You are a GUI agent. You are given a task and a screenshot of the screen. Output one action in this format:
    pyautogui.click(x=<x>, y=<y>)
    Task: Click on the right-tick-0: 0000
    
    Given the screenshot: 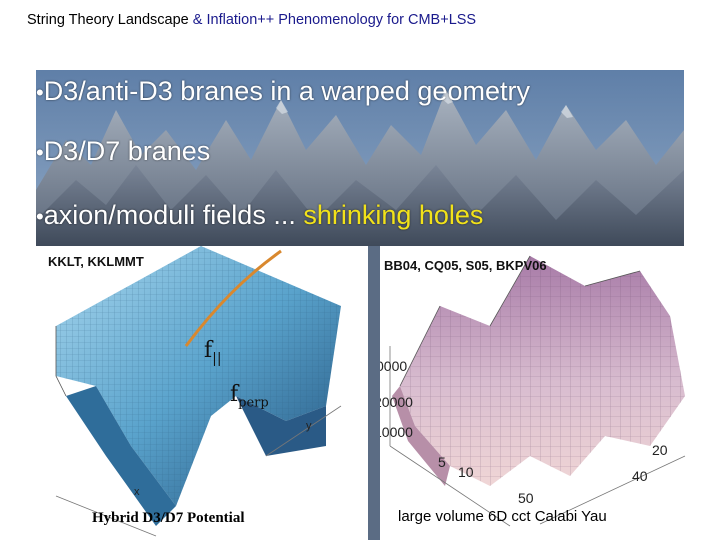 What is the action you would take?
    pyautogui.click(x=394, y=366)
    